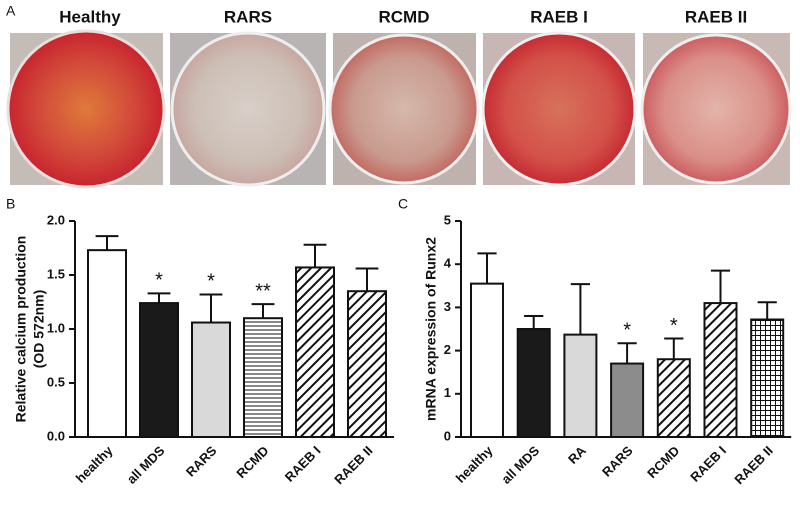 Image resolution: width=800 pixels, height=507 pixels. Describe the element at coordinates (56, 273) in the screenshot. I see `y-tick-label: 1.5` at that location.